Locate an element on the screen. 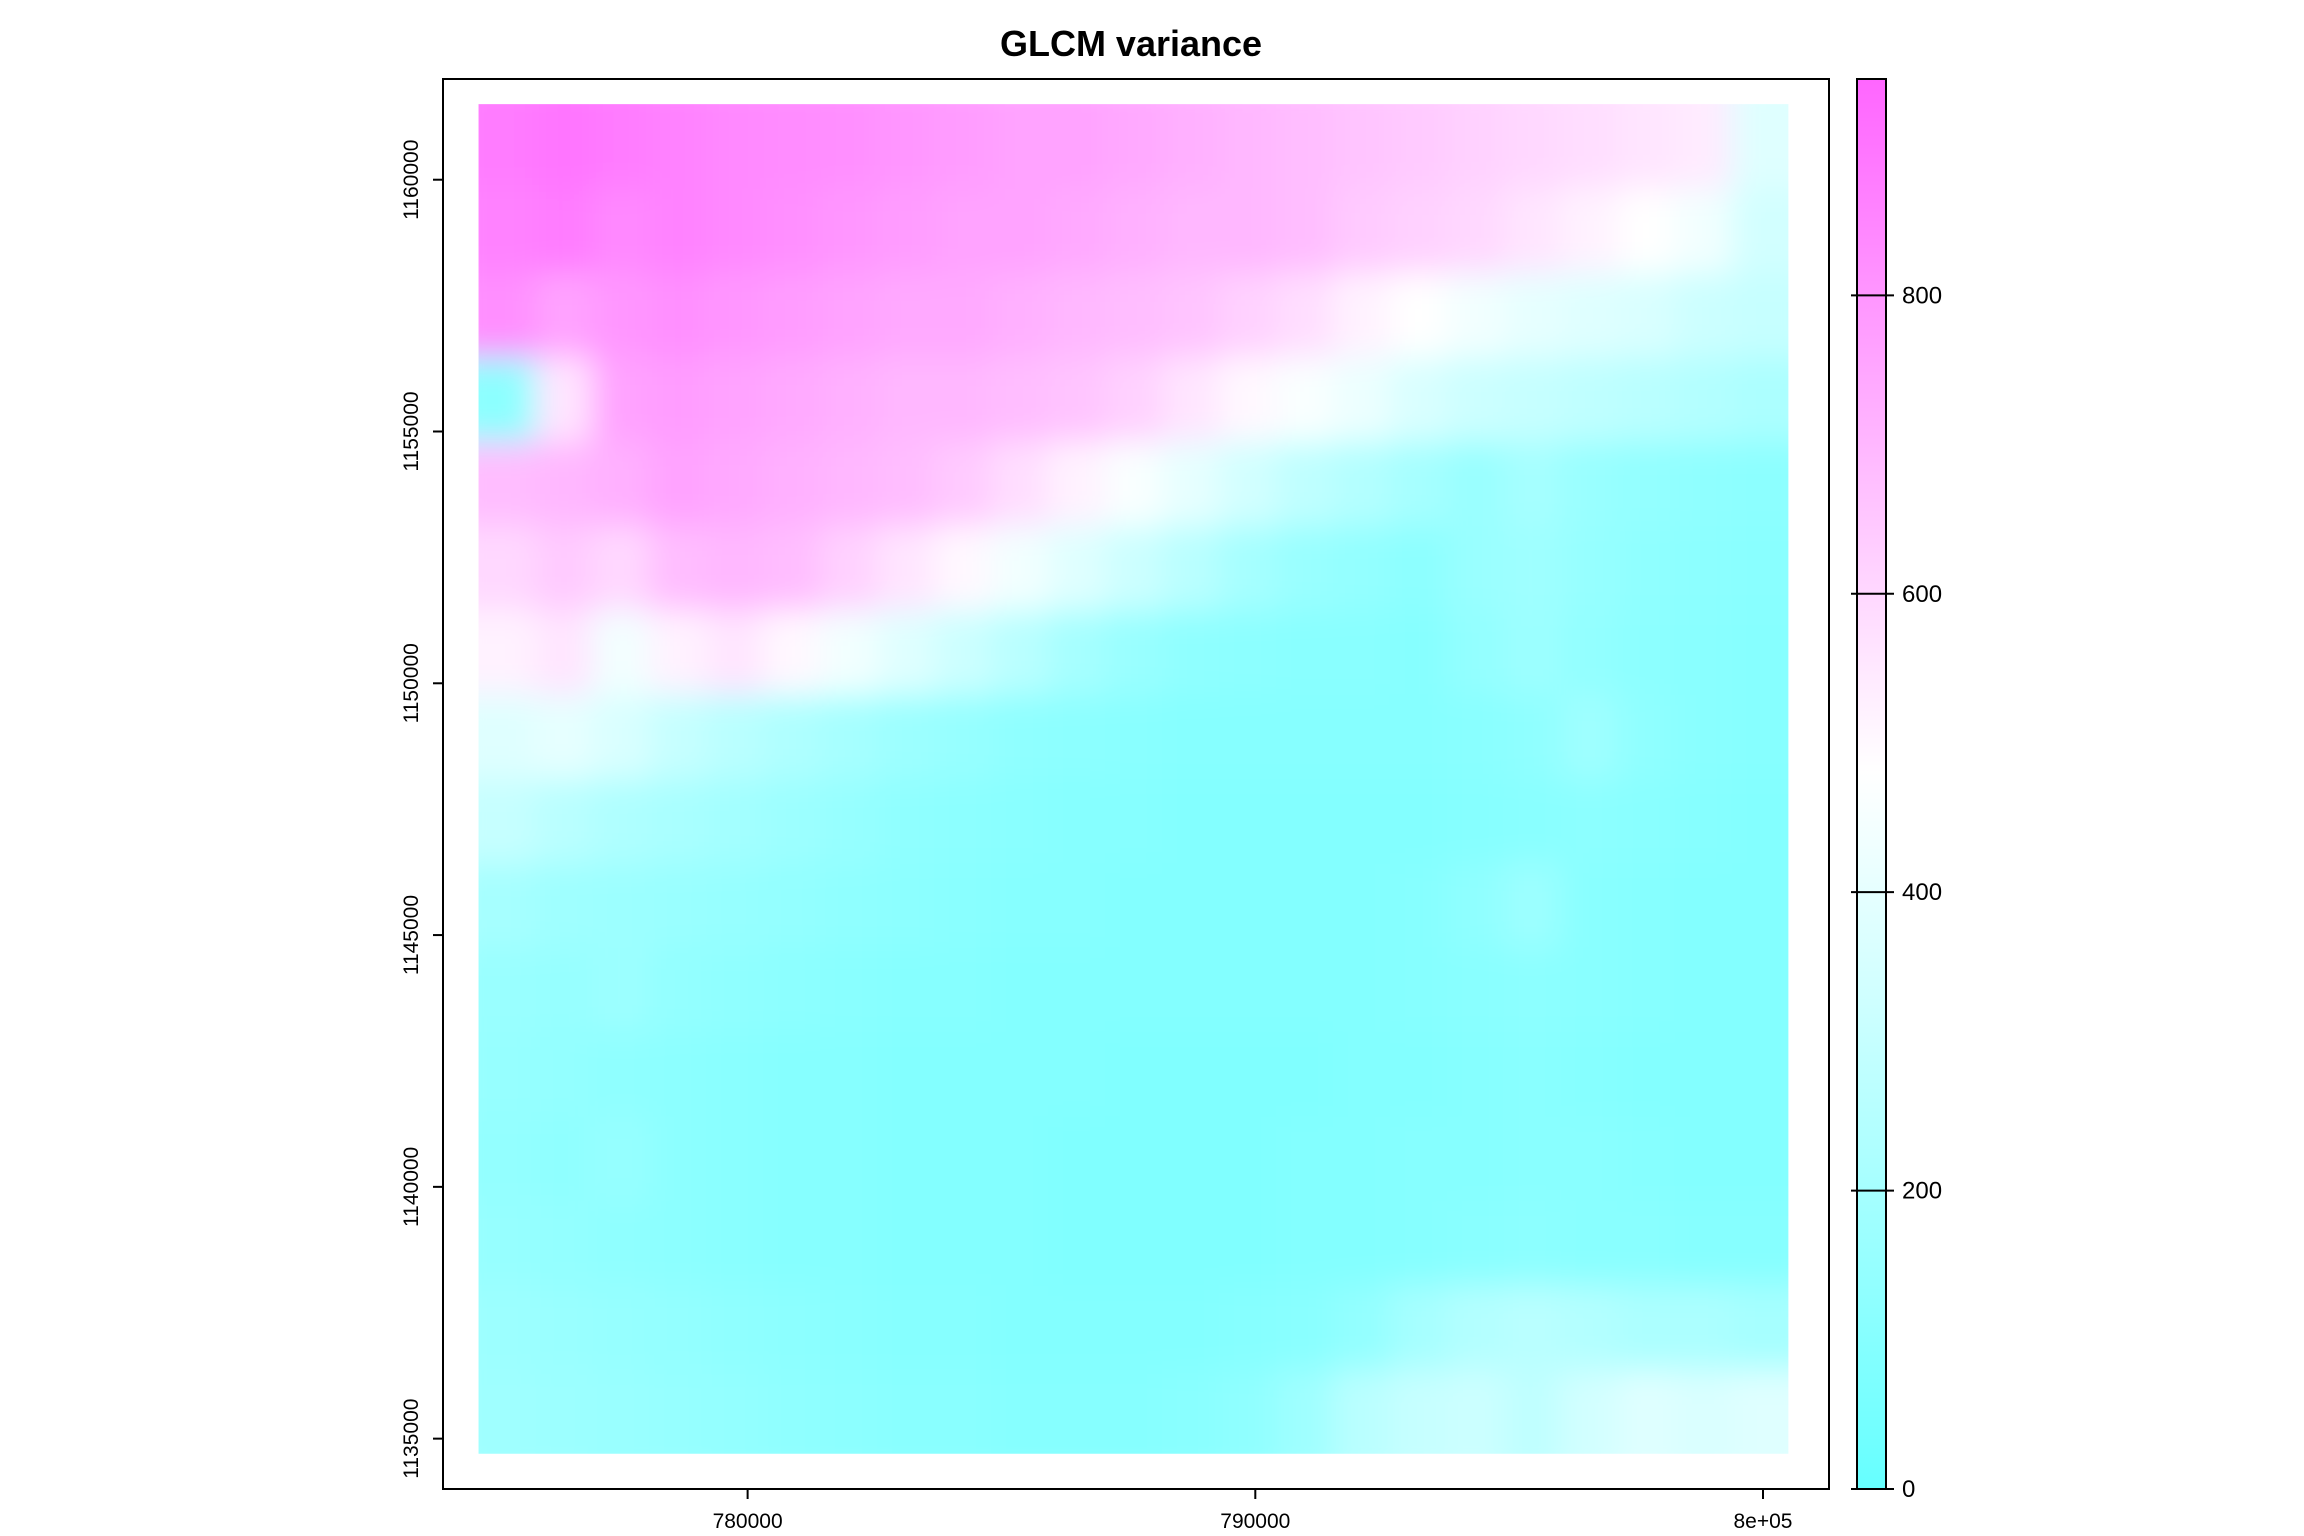 Image resolution: width=2304 pixels, height=1536 pixels. colorbar-tick-label: 400 is located at coordinates (1922, 892).